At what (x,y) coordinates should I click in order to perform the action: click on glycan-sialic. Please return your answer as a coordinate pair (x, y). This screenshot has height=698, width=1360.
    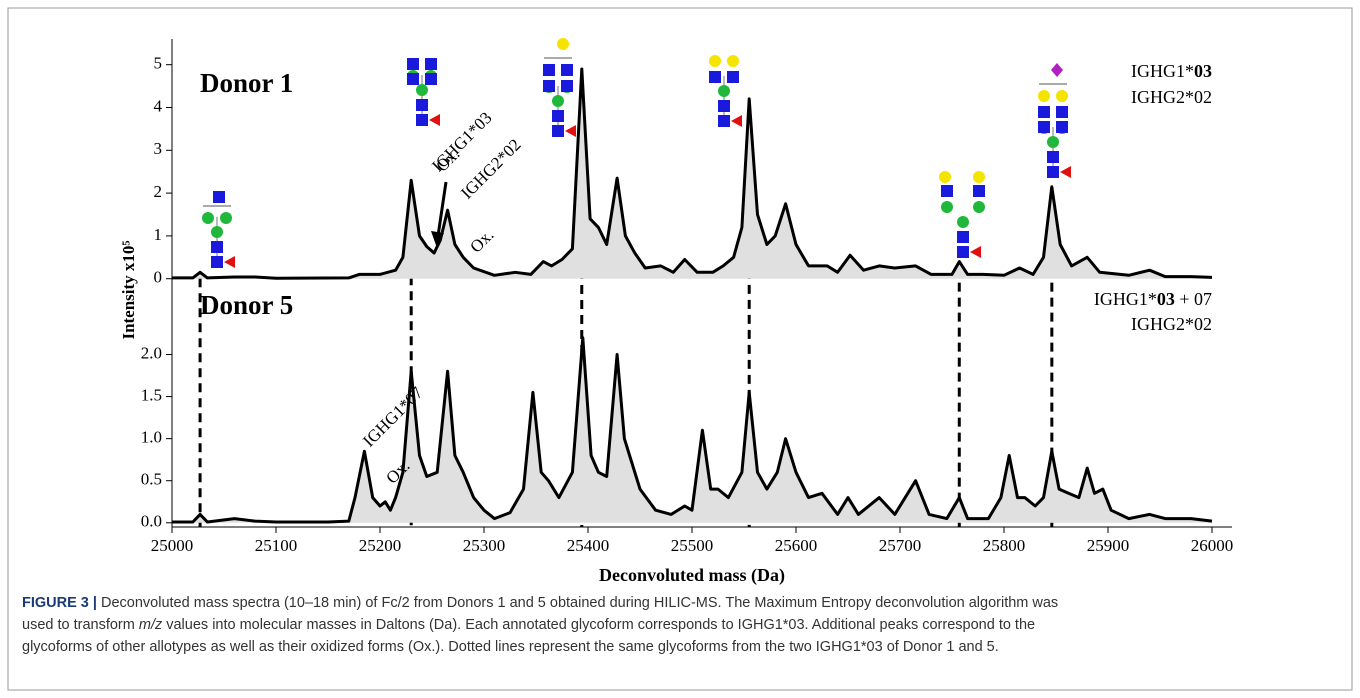
    Looking at the image, I should click on (1057, 70).